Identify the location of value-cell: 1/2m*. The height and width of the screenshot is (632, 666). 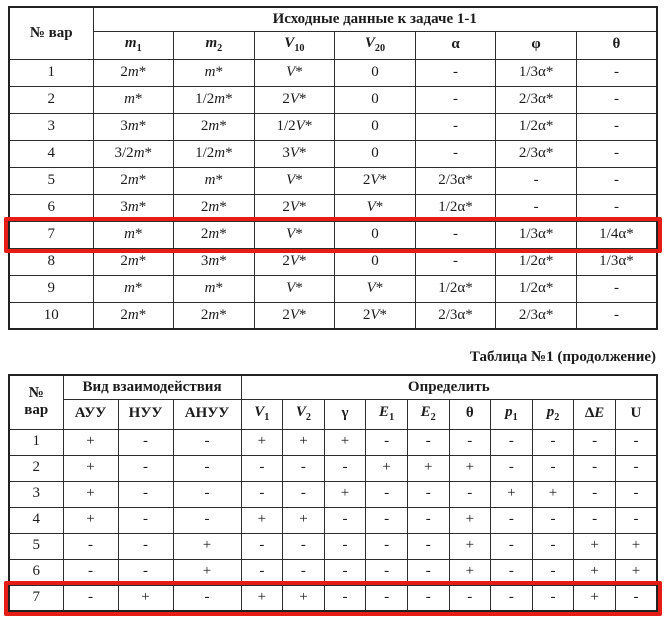
(214, 99).